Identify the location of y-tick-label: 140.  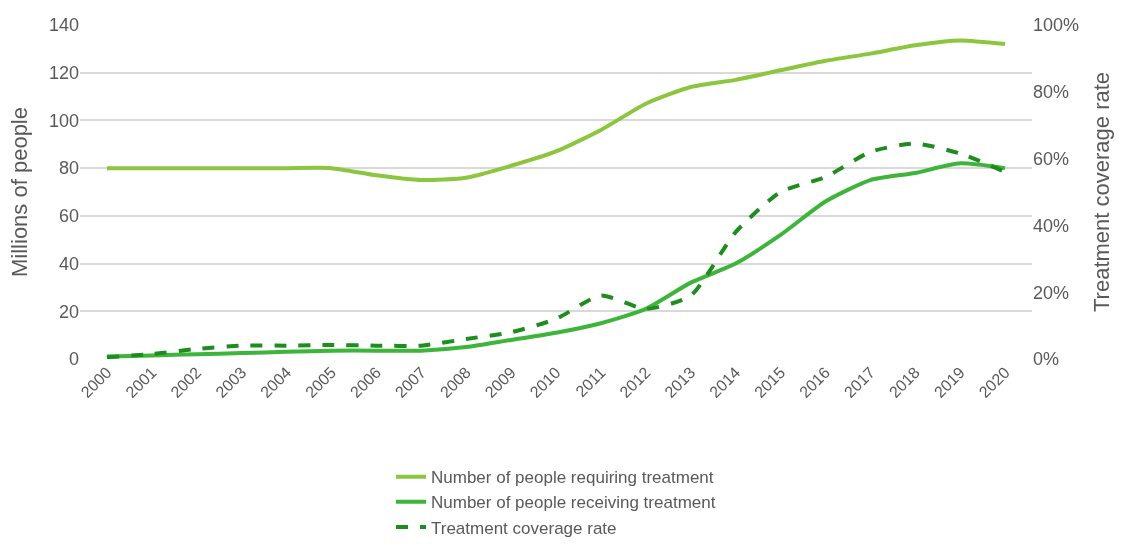
(63, 25).